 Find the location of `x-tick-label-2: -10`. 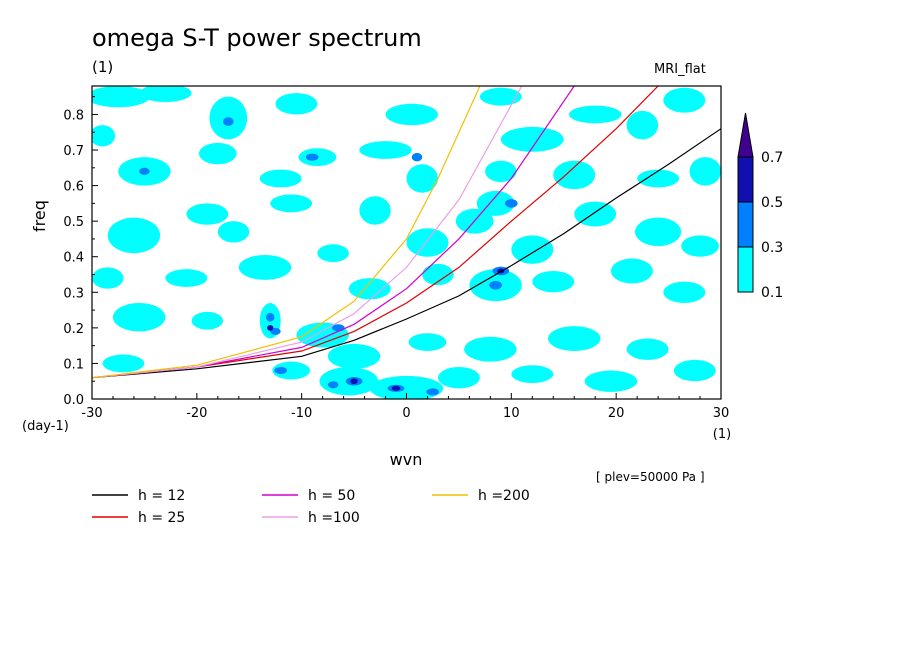

x-tick-label-2: -10 is located at coordinates (301, 413).